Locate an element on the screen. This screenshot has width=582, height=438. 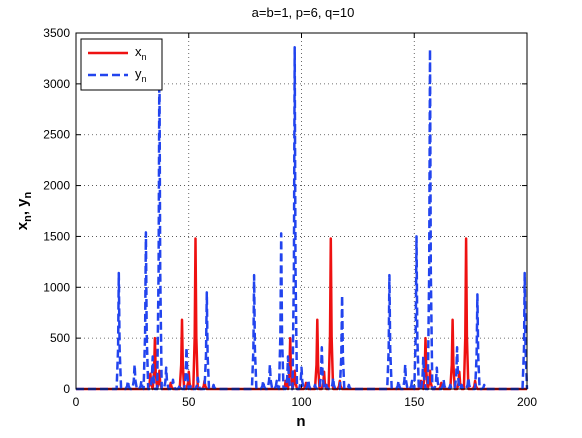
y-axis-label-x-sub: n is located at coordinates (28, 218).